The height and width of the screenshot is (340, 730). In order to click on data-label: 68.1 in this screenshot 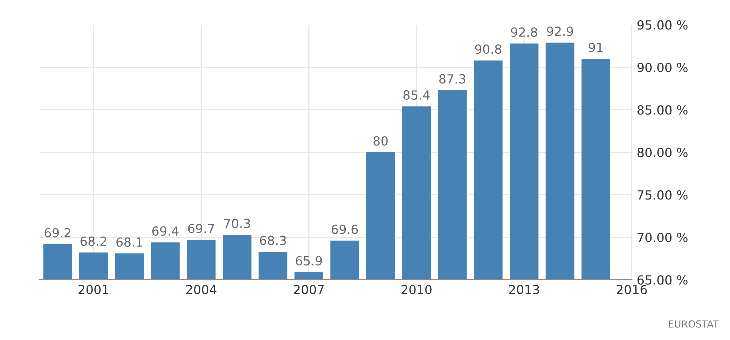, I will do `click(129, 243)`.